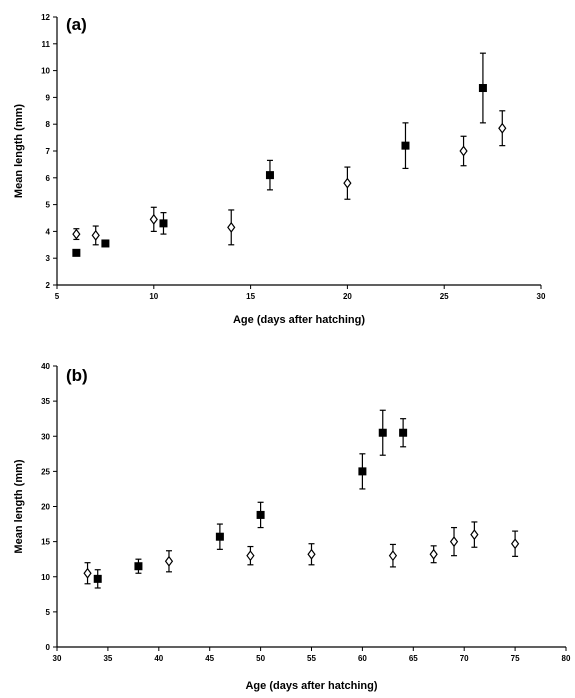 This screenshot has width=575, height=698. I want to click on y-tick-label: 2, so click(48, 285).